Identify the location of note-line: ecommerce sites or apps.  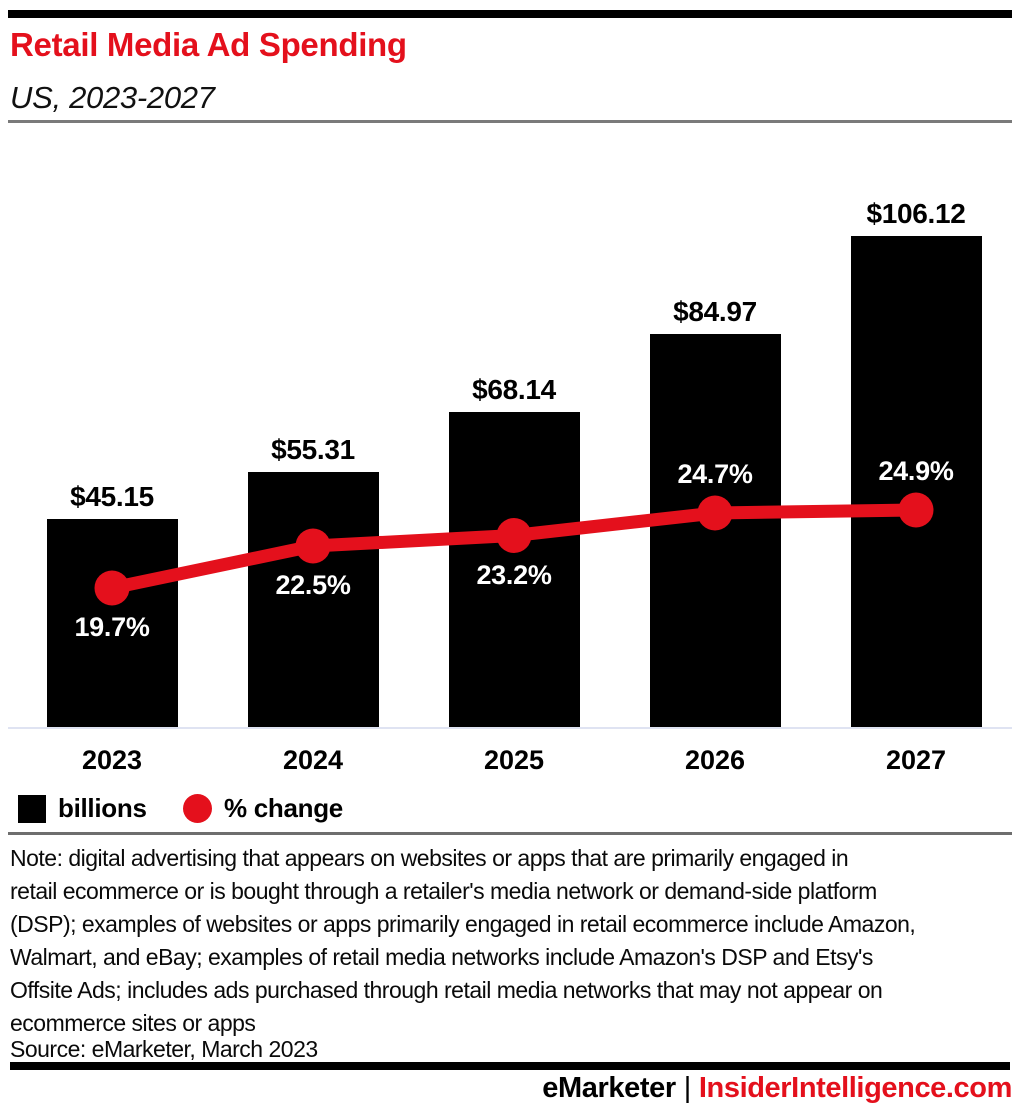
(133, 1023).